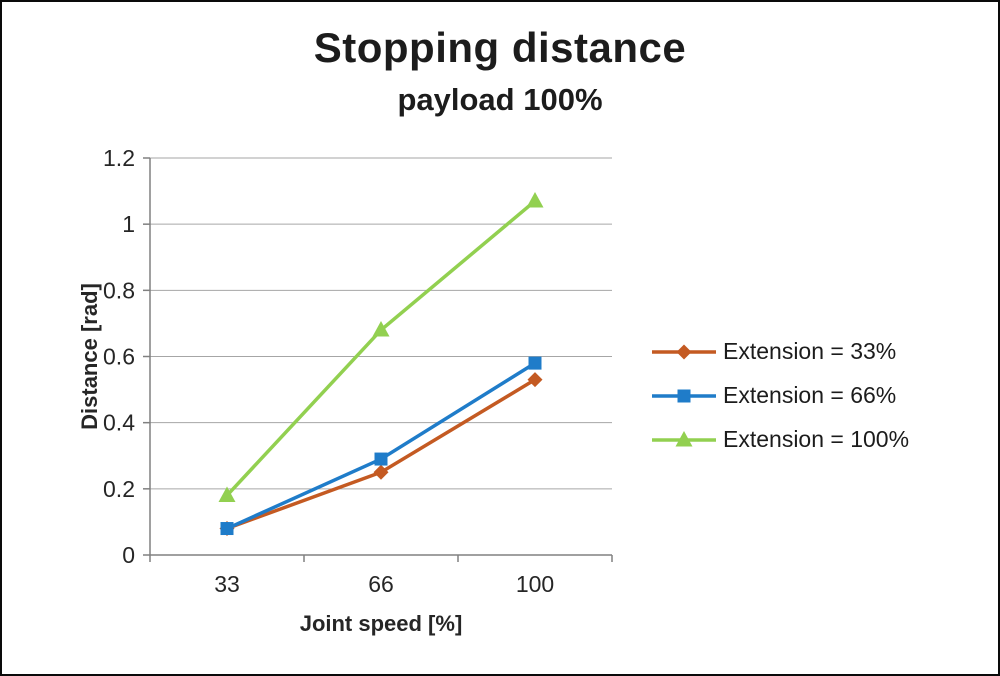 This screenshot has height=676, width=1000. Describe the element at coordinates (119, 158) in the screenshot. I see `y-tick-label: 1.2` at that location.